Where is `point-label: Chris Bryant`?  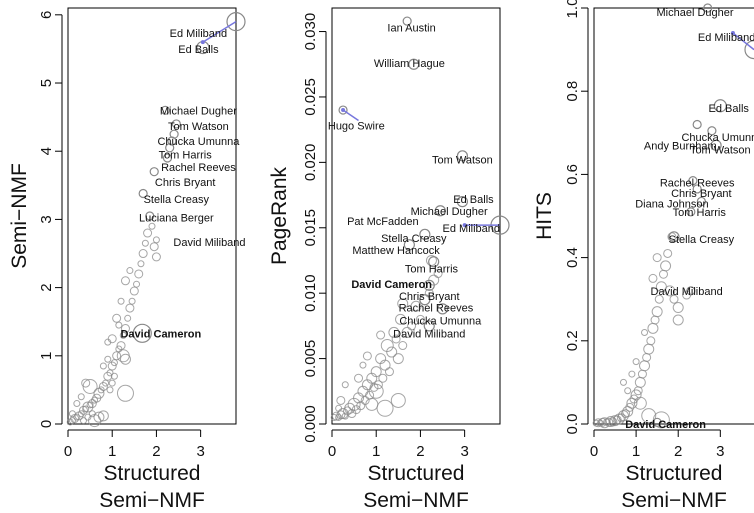
point-label: Chris Bryant is located at coordinates (429, 297).